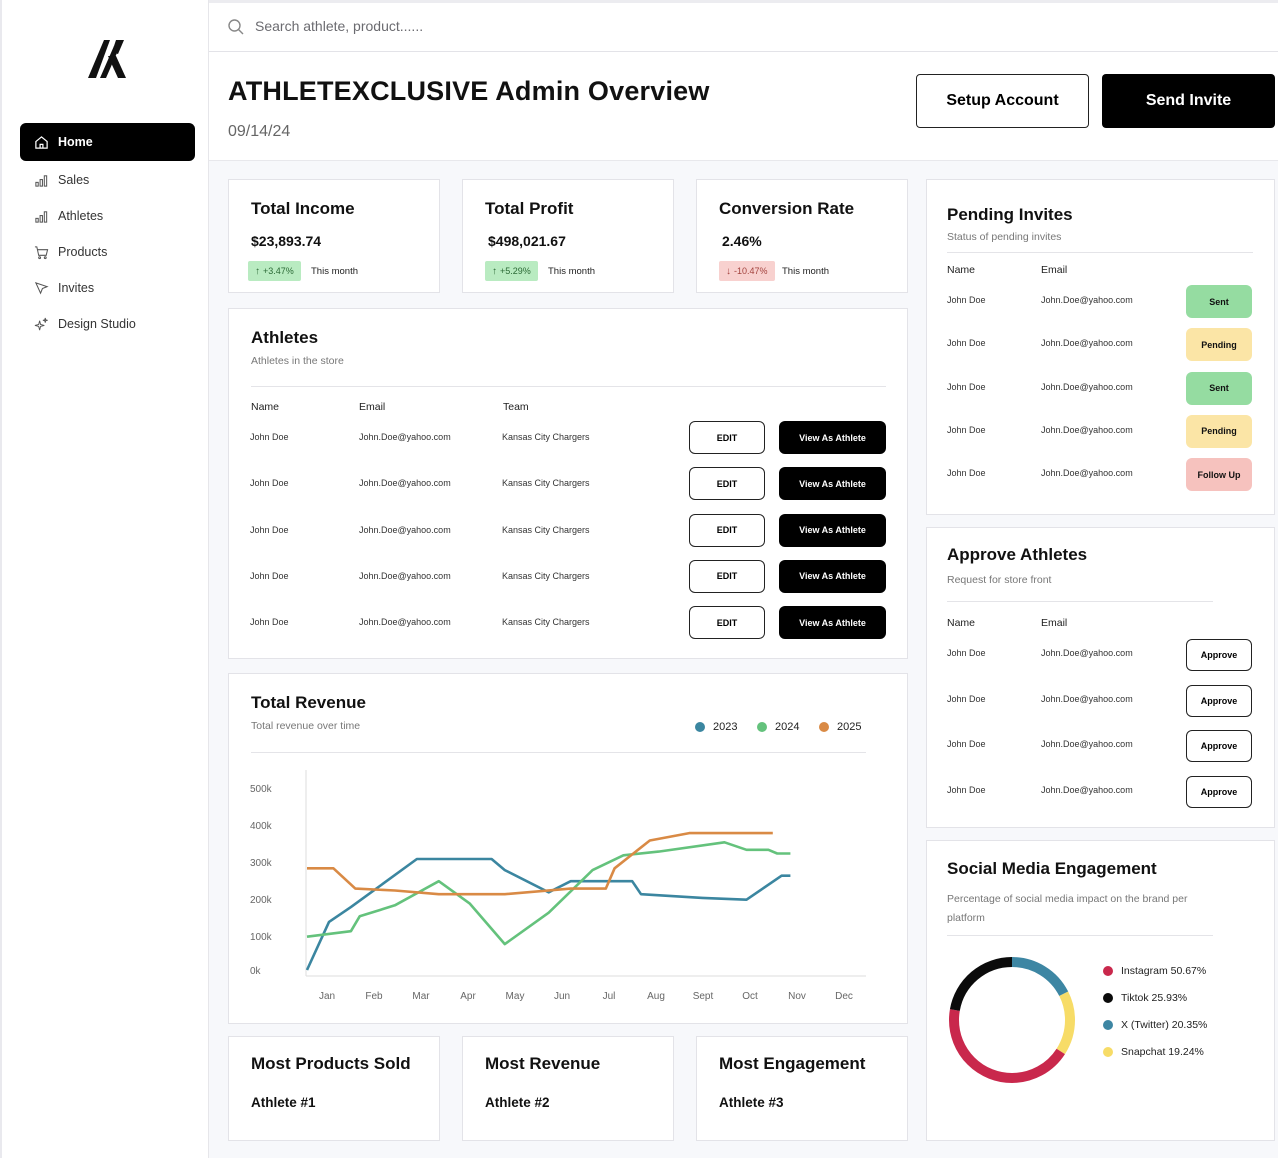 Image resolution: width=1278 pixels, height=1158 pixels. I want to click on setup-account-button: Setup Account, so click(1002, 101).